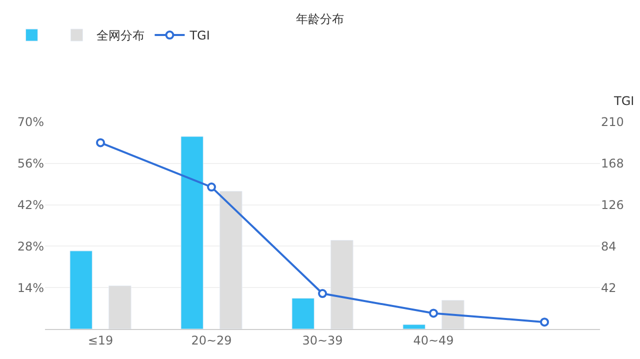 The height and width of the screenshot is (359, 640). I want to click on legend-label: TGI, so click(199, 35).